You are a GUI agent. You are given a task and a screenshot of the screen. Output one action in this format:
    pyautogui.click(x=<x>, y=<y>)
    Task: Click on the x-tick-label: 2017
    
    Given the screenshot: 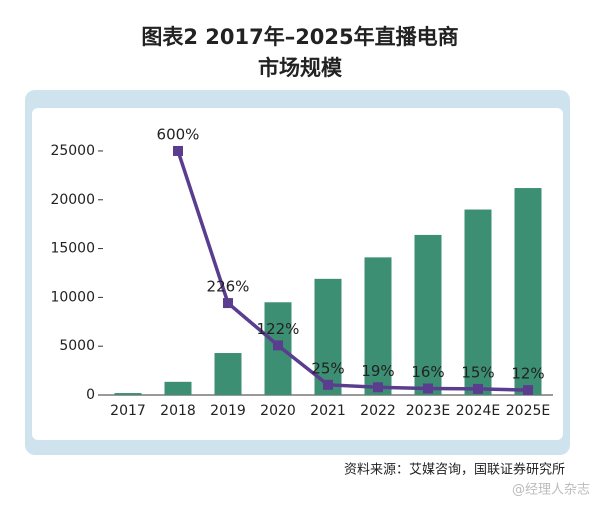 What is the action you would take?
    pyautogui.click(x=128, y=411)
    